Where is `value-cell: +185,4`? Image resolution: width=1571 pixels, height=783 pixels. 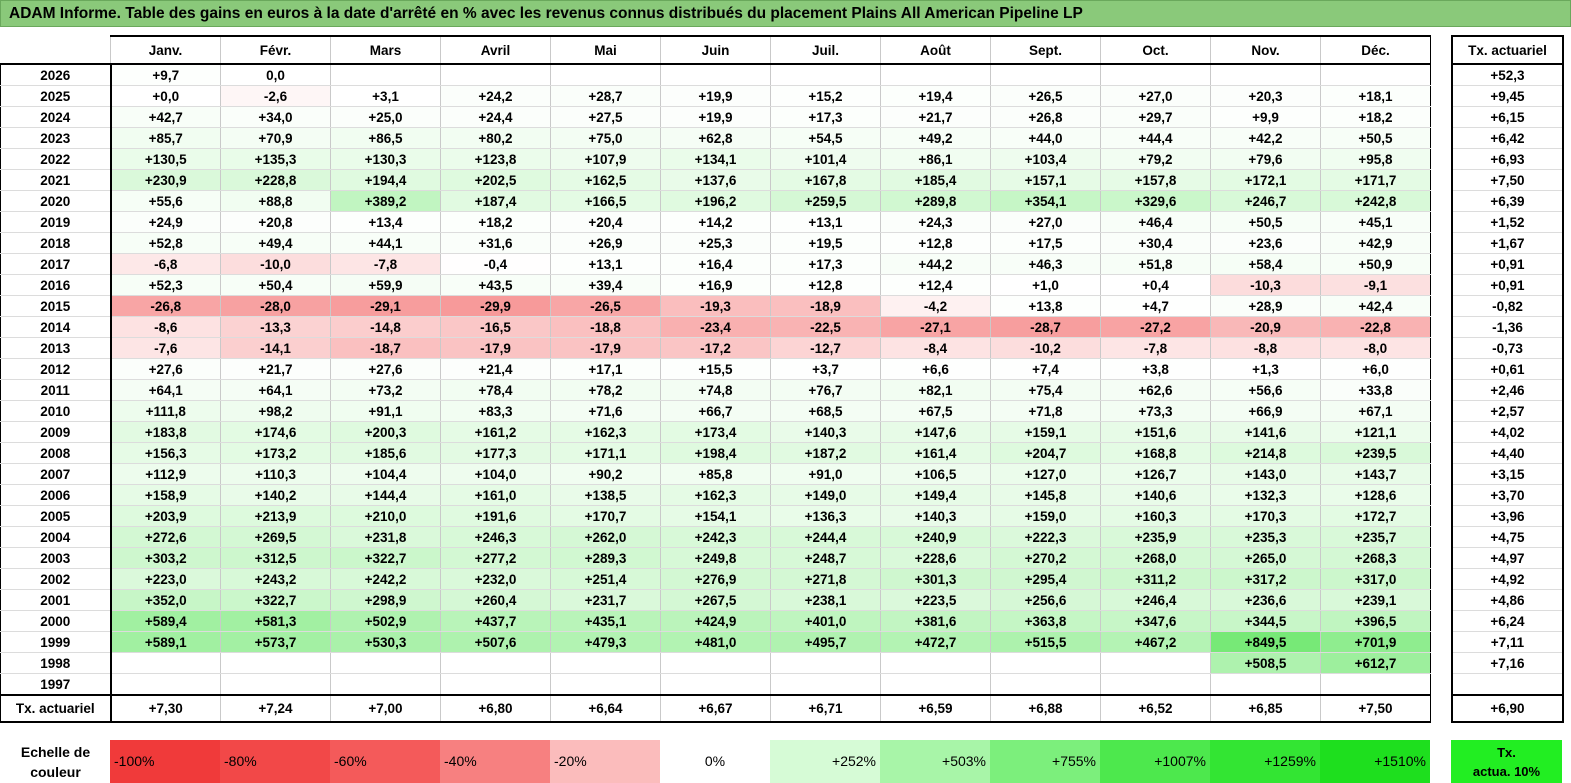
value-cell: +185,4 is located at coordinates (935, 180).